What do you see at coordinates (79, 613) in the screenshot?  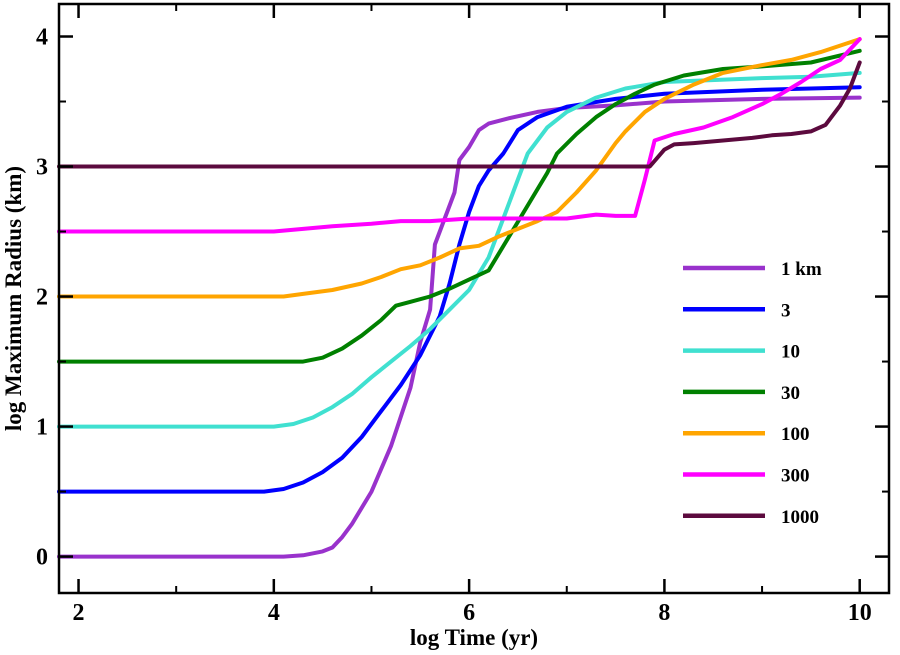 I see `x-tick-label: 2` at bounding box center [79, 613].